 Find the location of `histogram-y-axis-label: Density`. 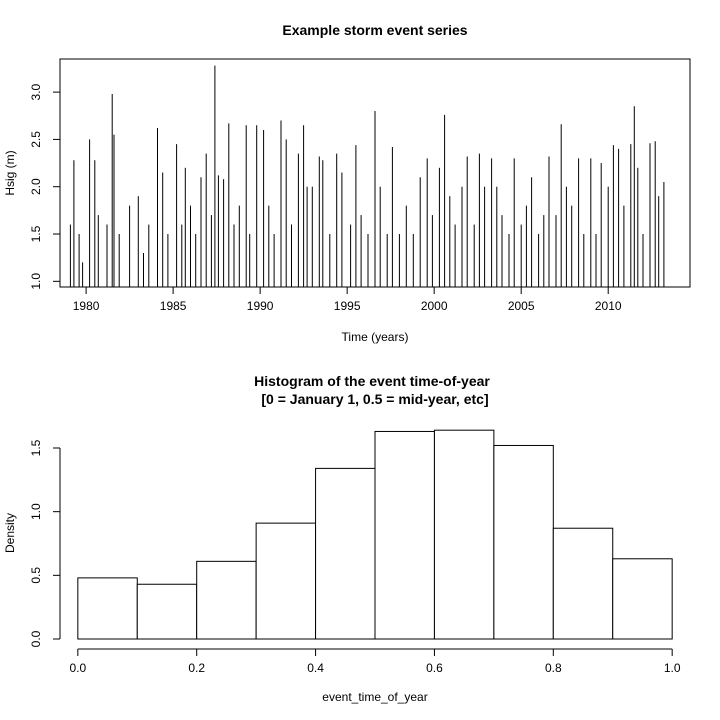

histogram-y-axis-label: Density is located at coordinates (10, 533).